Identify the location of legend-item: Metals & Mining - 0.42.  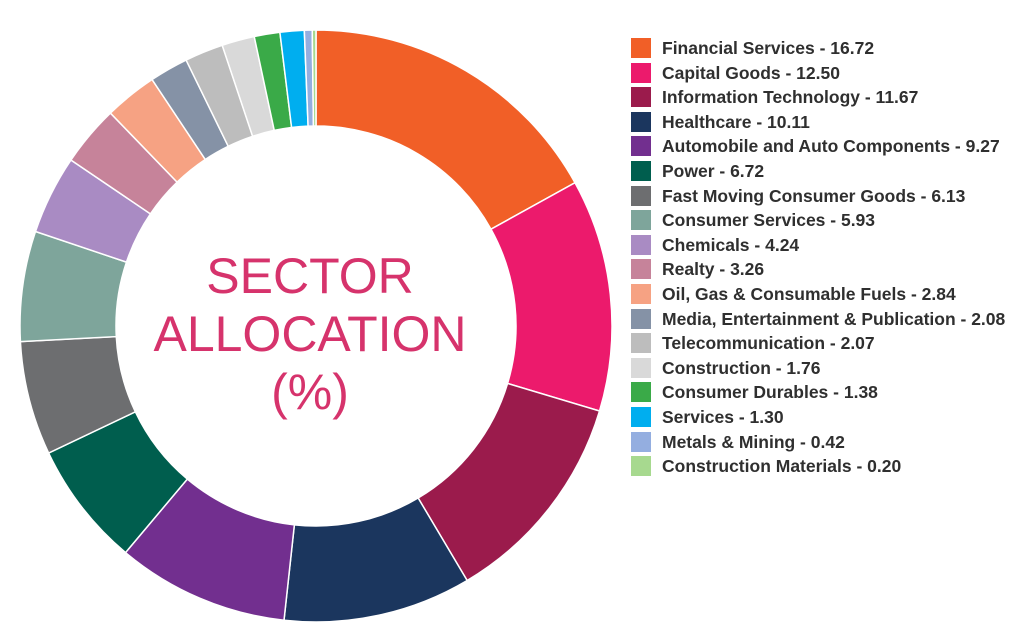
(821, 442).